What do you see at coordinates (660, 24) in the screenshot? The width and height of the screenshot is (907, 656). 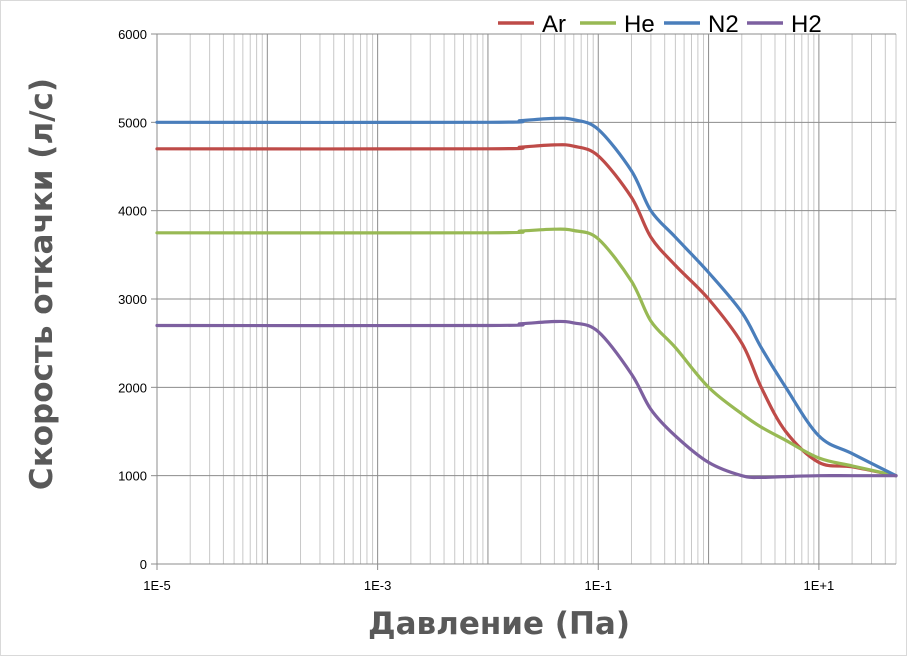 I see `legend: Ar He N2 H2` at bounding box center [660, 24].